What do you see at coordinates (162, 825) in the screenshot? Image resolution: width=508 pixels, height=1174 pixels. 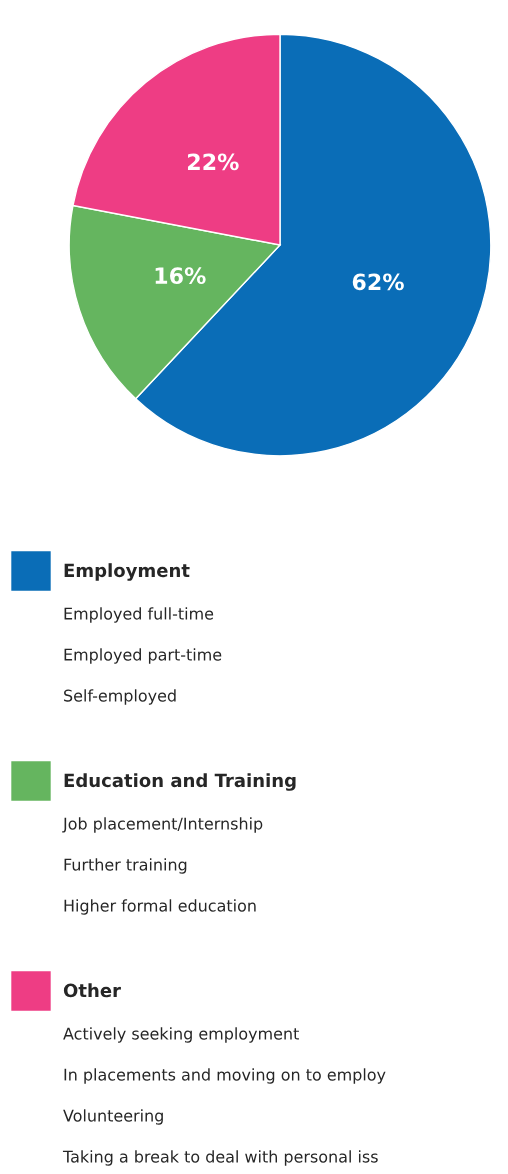 I see `text: Job placement/Internship` at bounding box center [162, 825].